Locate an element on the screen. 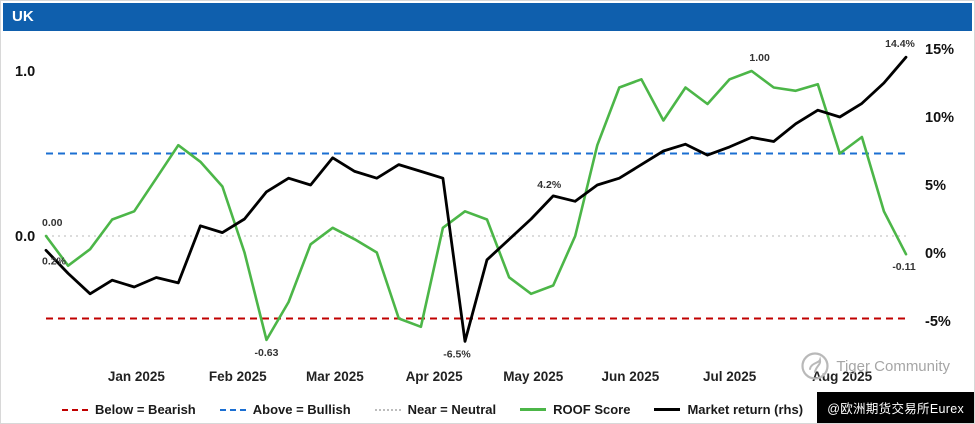 The height and width of the screenshot is (424, 975). svg-text: -0.63 is located at coordinates (267, 353).